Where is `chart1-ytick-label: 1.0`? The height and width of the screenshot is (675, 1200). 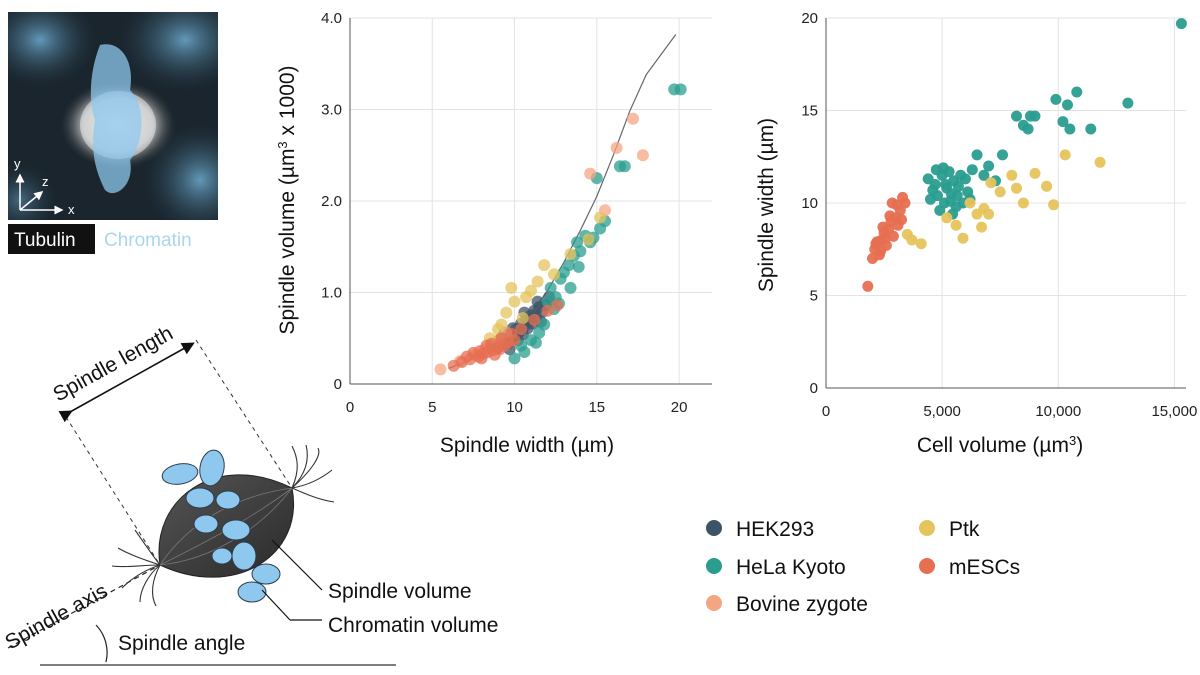 chart1-ytick-label: 1.0 is located at coordinates (331, 293).